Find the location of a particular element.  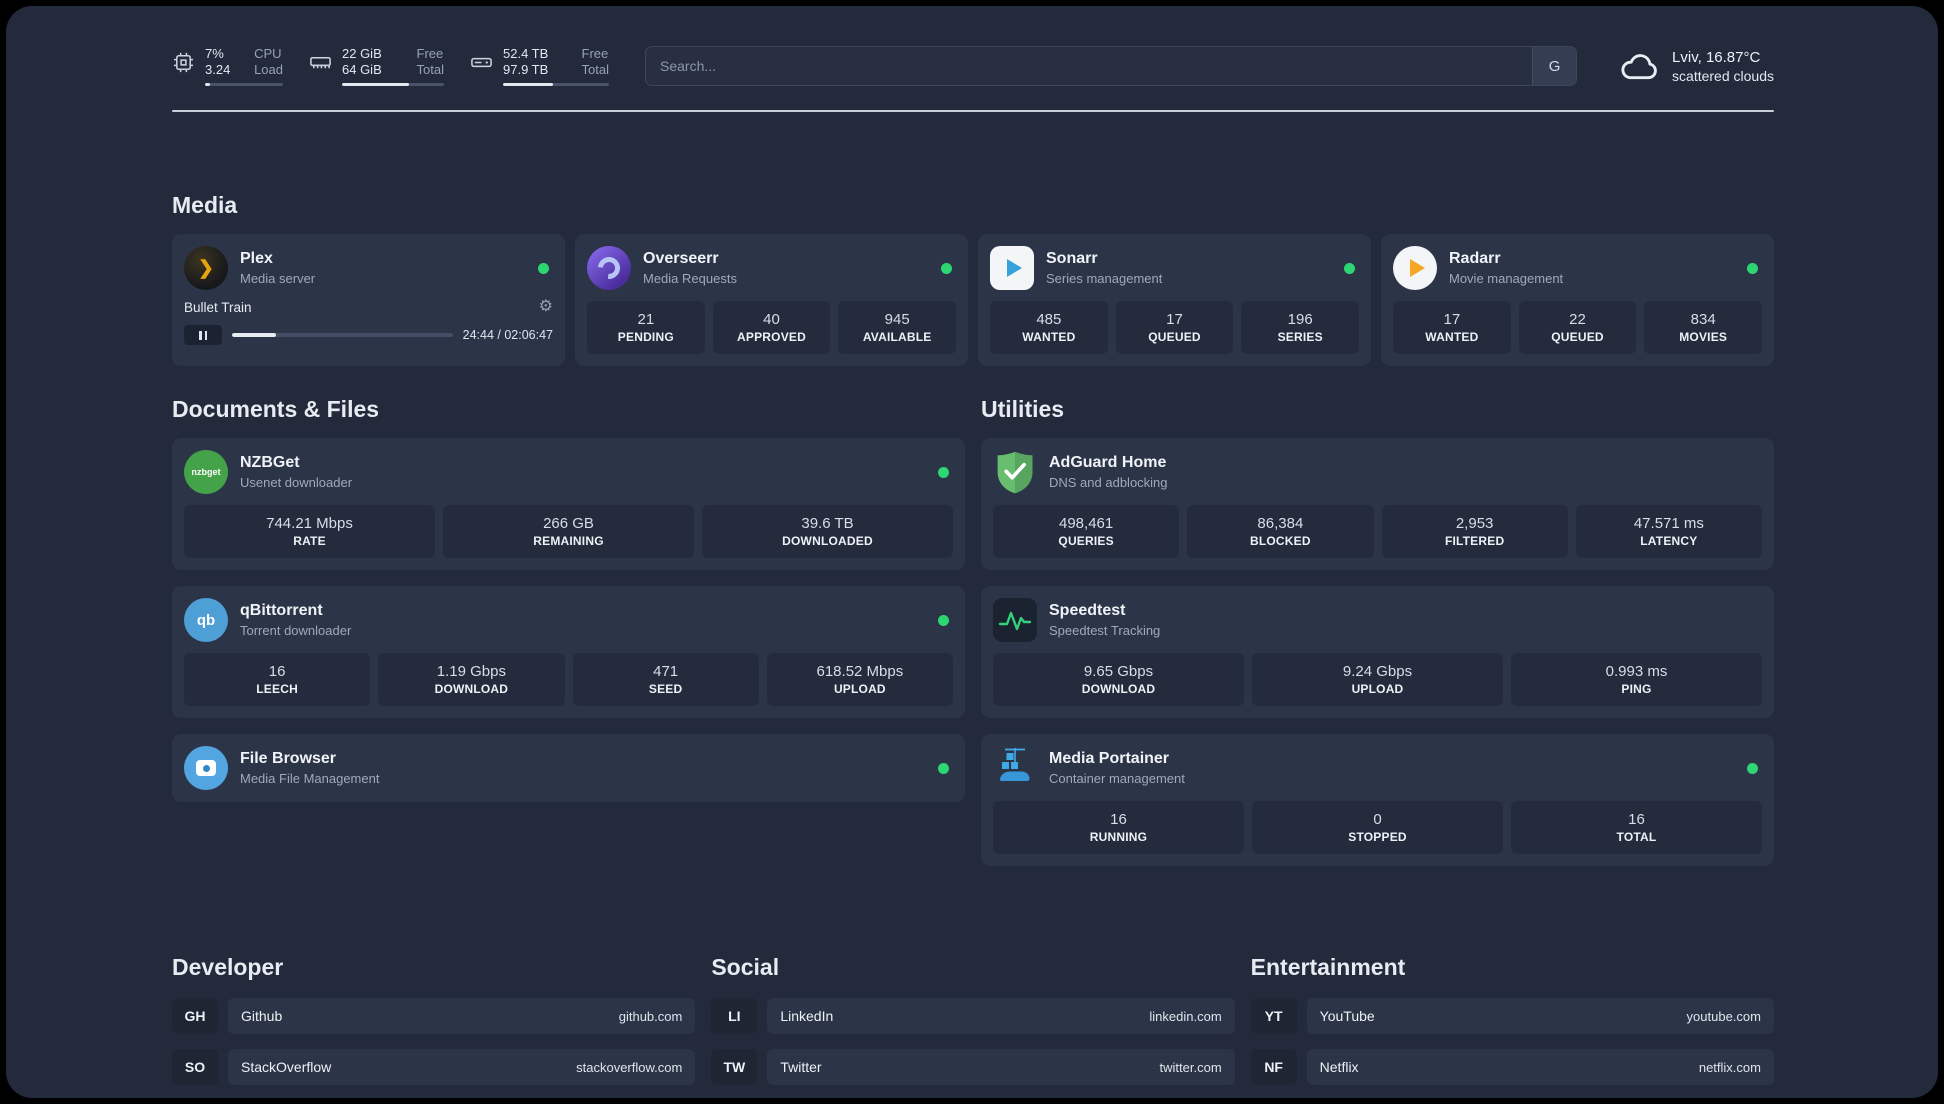

app-name: File Browser is located at coordinates (288, 758).